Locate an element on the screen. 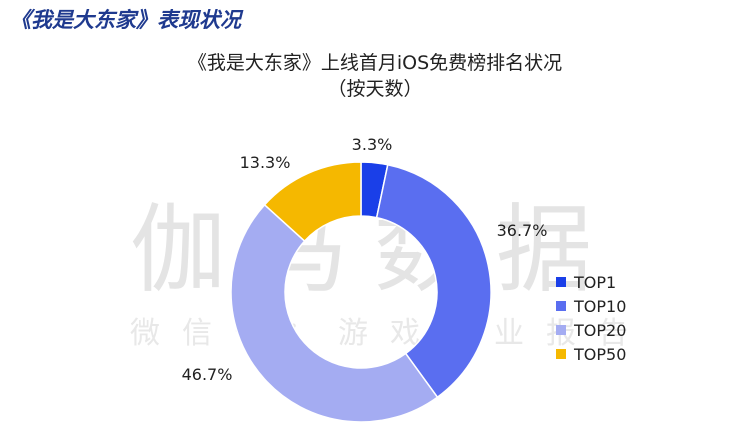 Image resolution: width=750 pixels, height=439 pixels. slice-top50 is located at coordinates (312, 202).